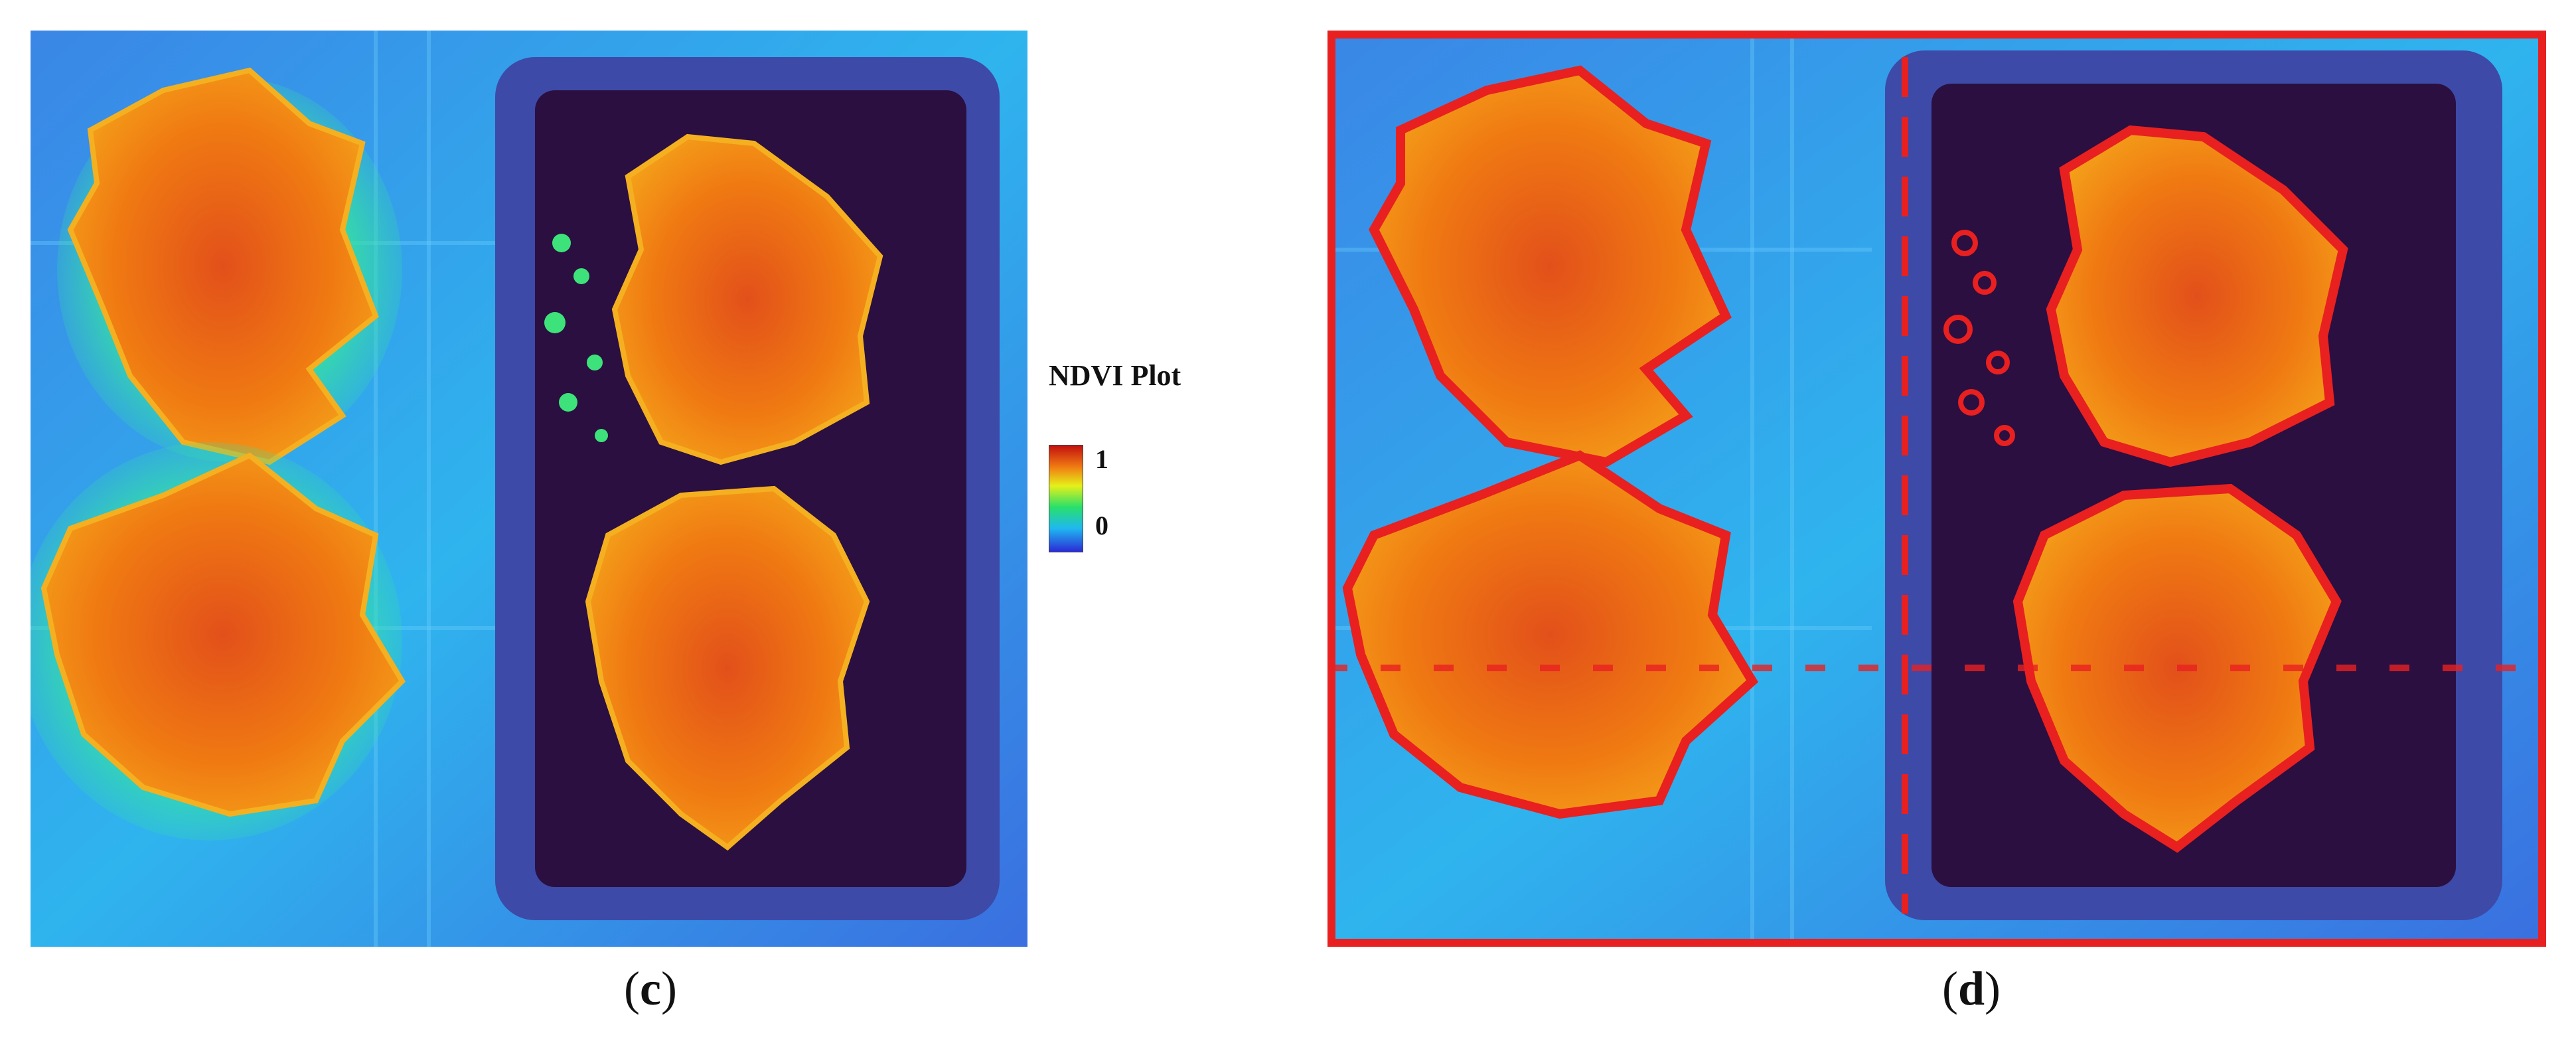 The height and width of the screenshot is (1051, 2576). I want to click on caption-d-letter: d, so click(1971, 989).